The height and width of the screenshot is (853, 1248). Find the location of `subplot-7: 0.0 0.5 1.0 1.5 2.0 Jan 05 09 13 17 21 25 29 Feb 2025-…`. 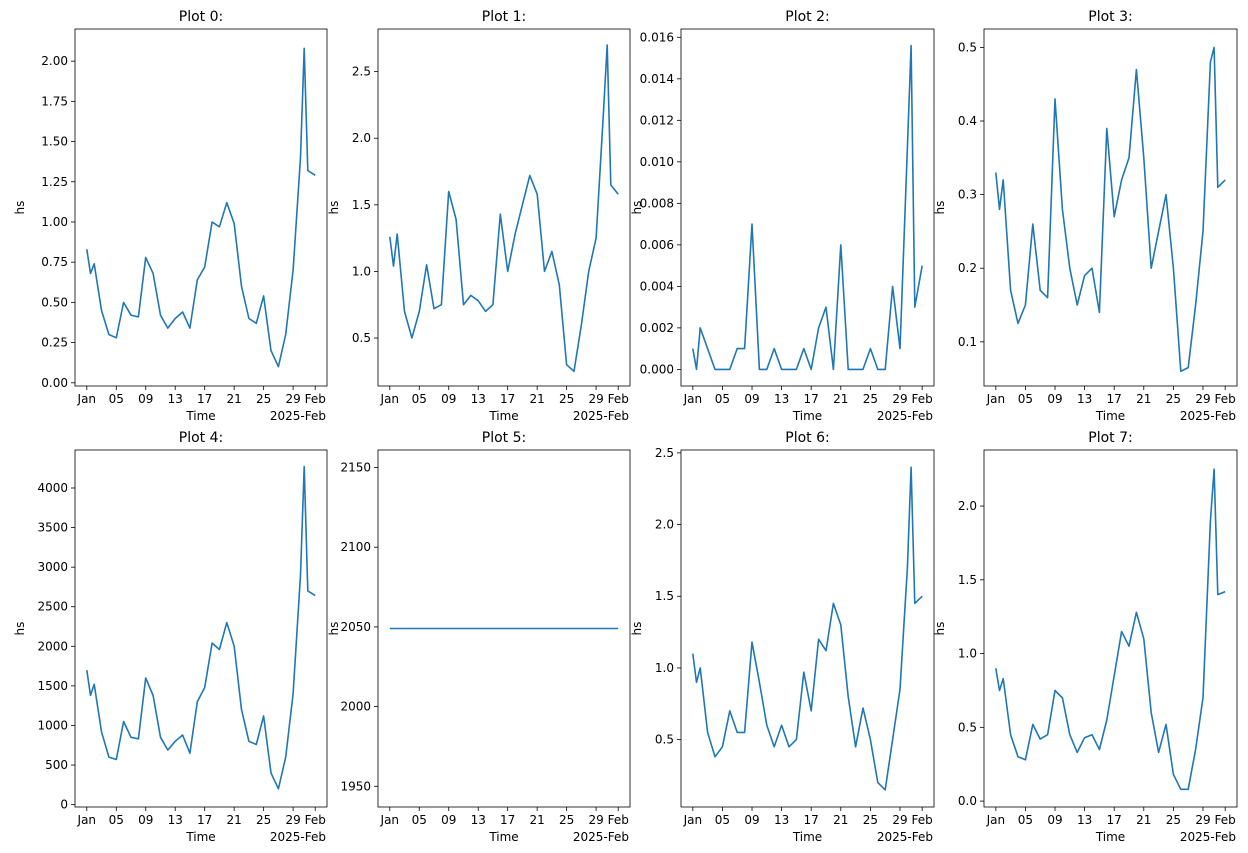

subplot-7: 0.0 0.5 1.0 1.5 2.0 Jan 05 09 13 17 21 25 29 Feb 2025-… is located at coordinates (1085, 637).